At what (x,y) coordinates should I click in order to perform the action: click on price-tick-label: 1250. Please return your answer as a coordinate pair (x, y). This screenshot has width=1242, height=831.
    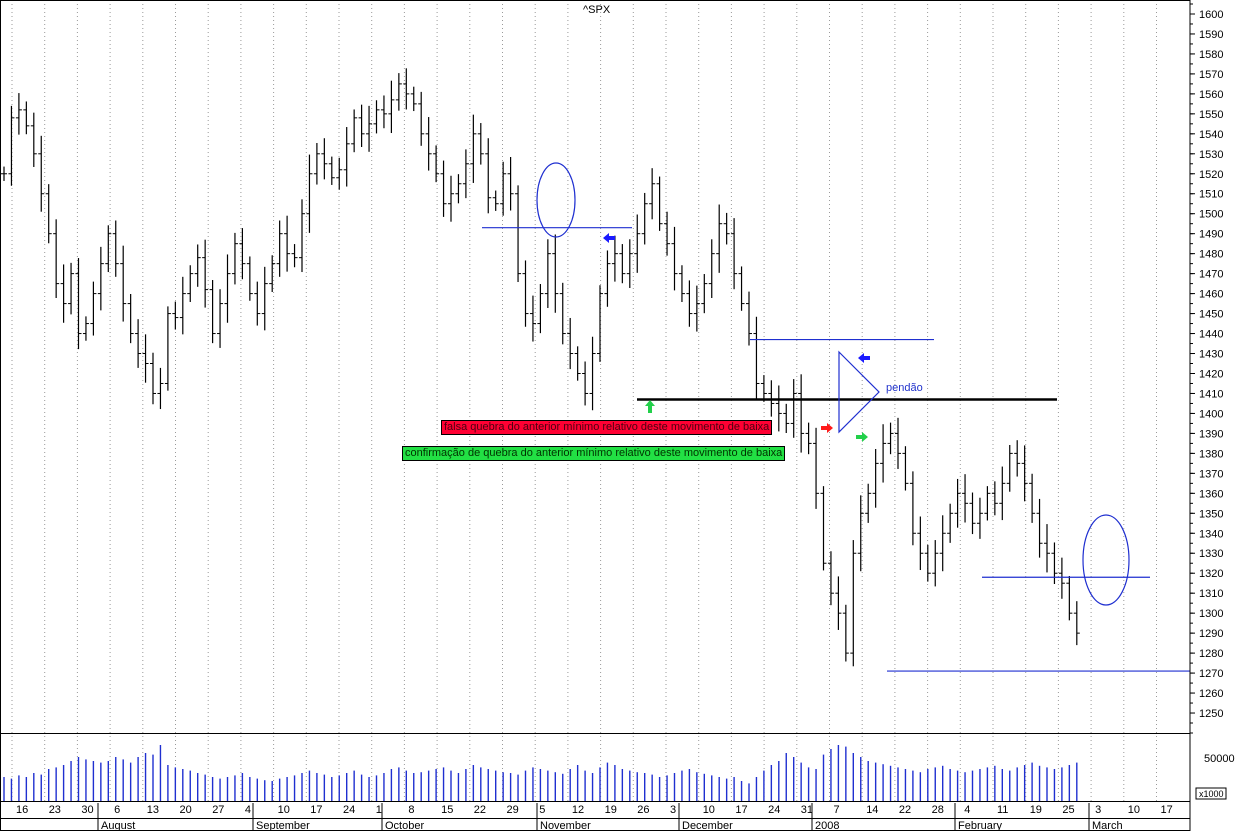
    Looking at the image, I should click on (1211, 714).